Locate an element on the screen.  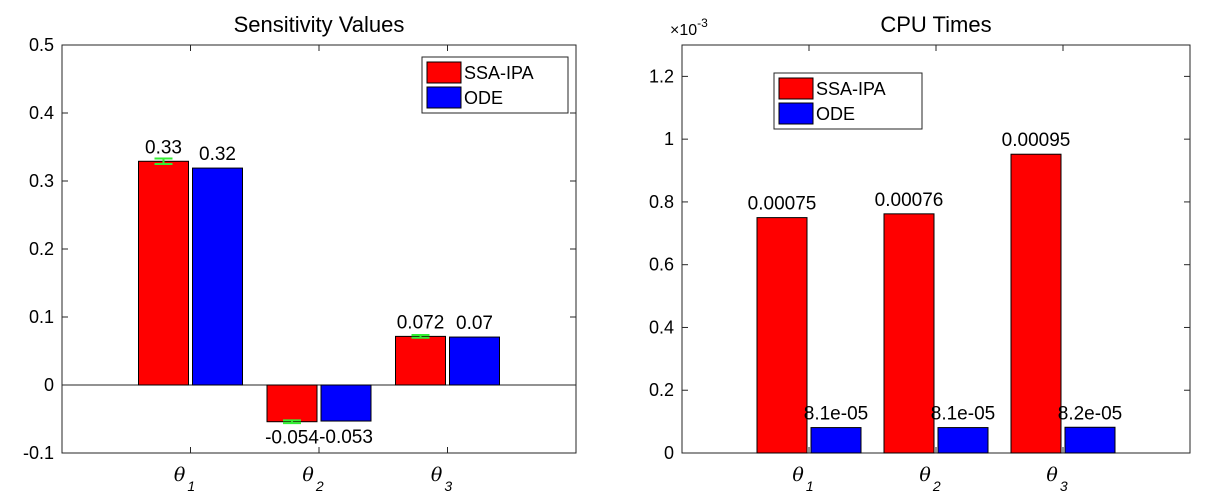
data-label: 0.00076 is located at coordinates (909, 200).